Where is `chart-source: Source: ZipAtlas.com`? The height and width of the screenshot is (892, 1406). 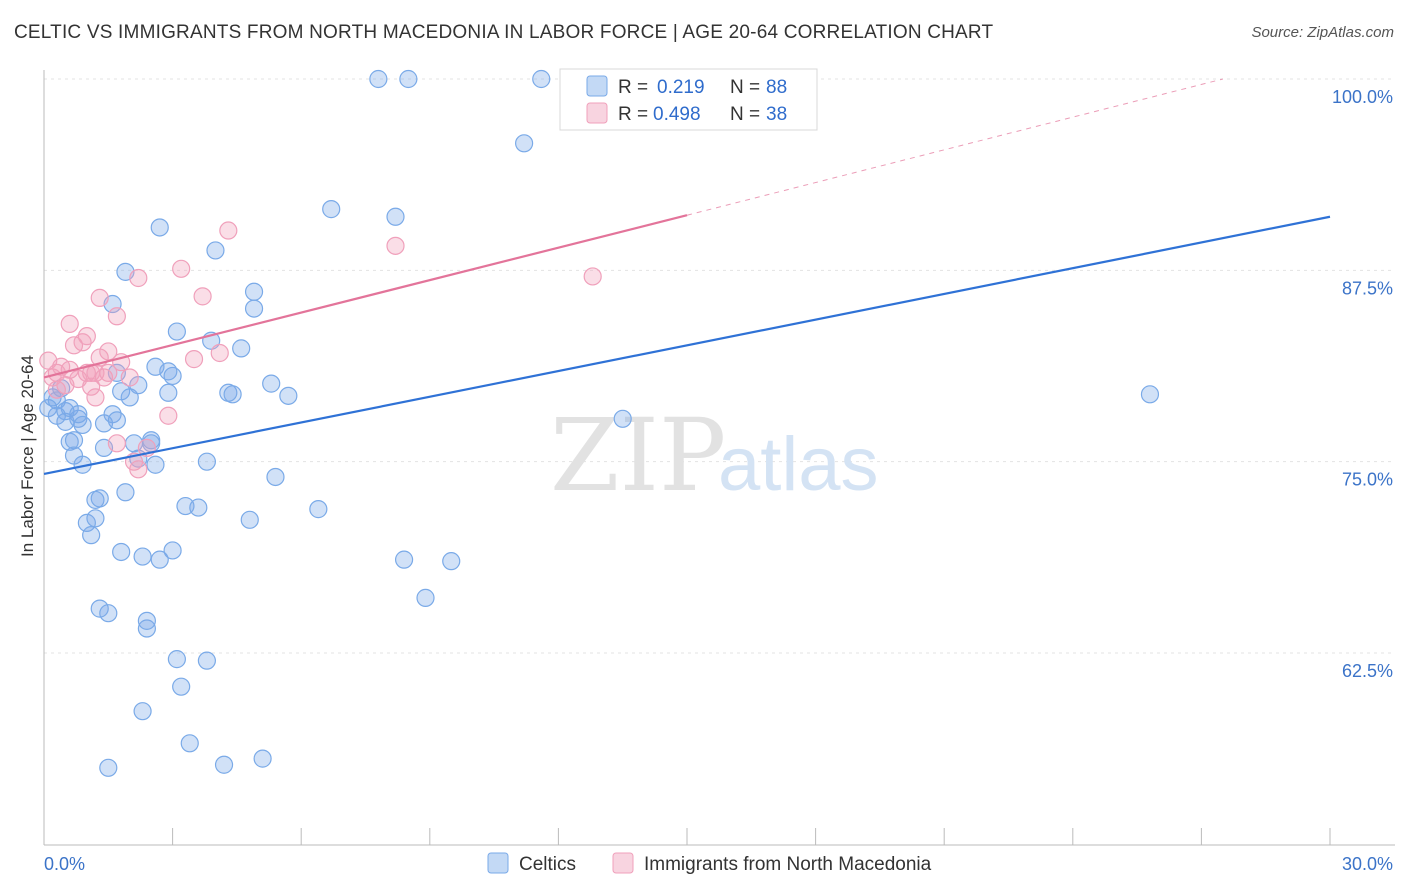
chart-source: Source: ZipAtlas.com is located at coordinates (1322, 32).